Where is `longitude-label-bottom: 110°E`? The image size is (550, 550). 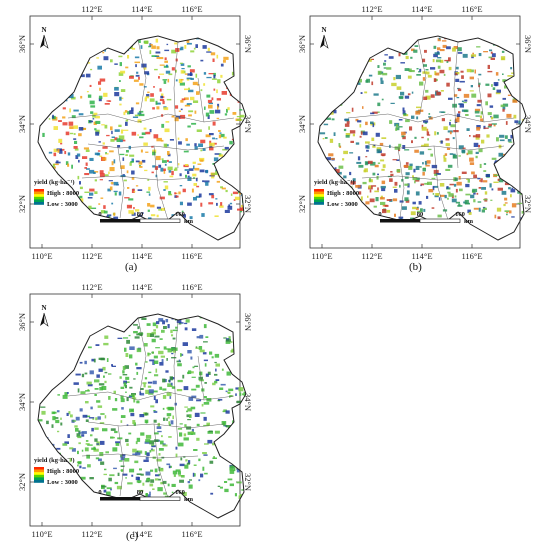 longitude-label-bottom: 110°E is located at coordinates (41, 256).